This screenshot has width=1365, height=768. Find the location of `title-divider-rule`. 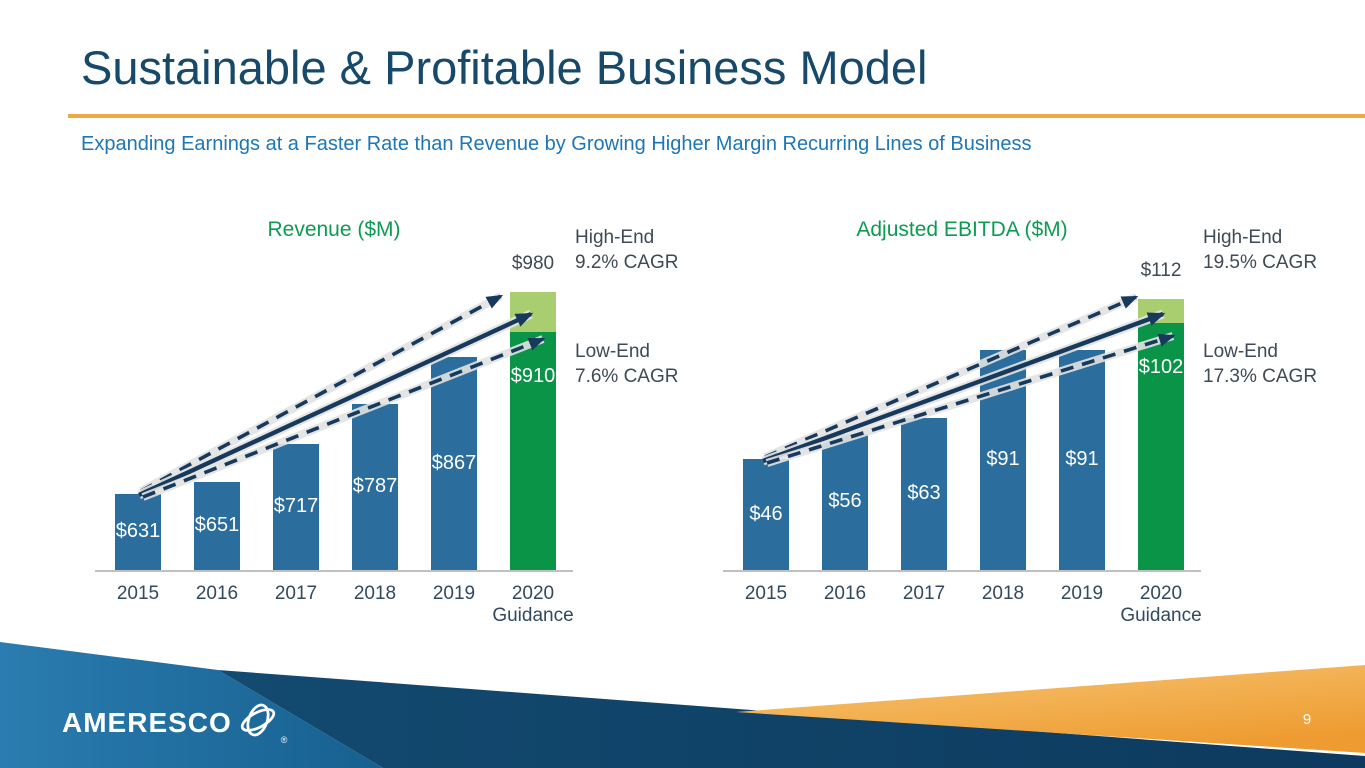

title-divider-rule is located at coordinates (716, 116).